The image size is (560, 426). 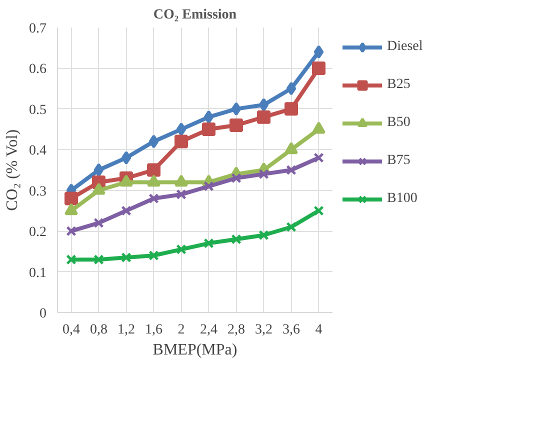 I want to click on legend-label: Diesel, so click(x=405, y=47).